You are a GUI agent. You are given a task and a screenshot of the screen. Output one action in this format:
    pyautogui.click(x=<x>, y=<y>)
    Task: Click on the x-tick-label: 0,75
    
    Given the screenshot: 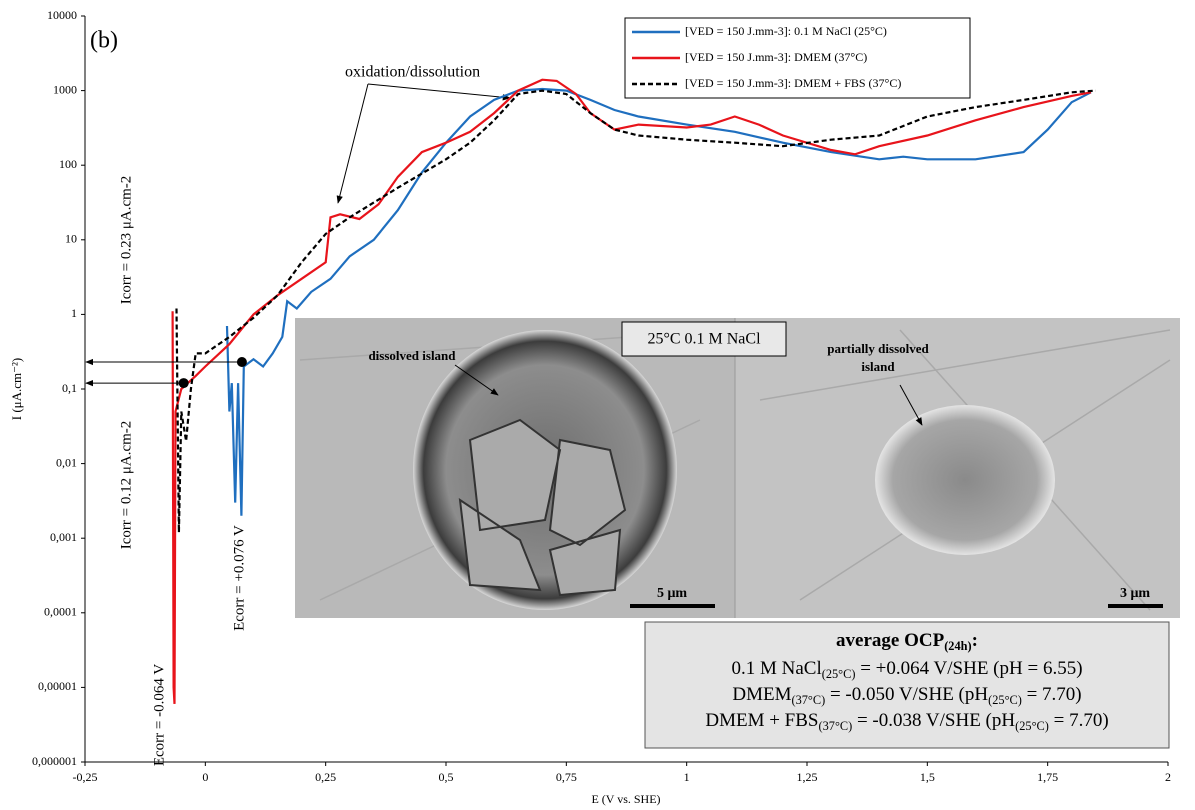 What is the action you would take?
    pyautogui.click(x=566, y=777)
    